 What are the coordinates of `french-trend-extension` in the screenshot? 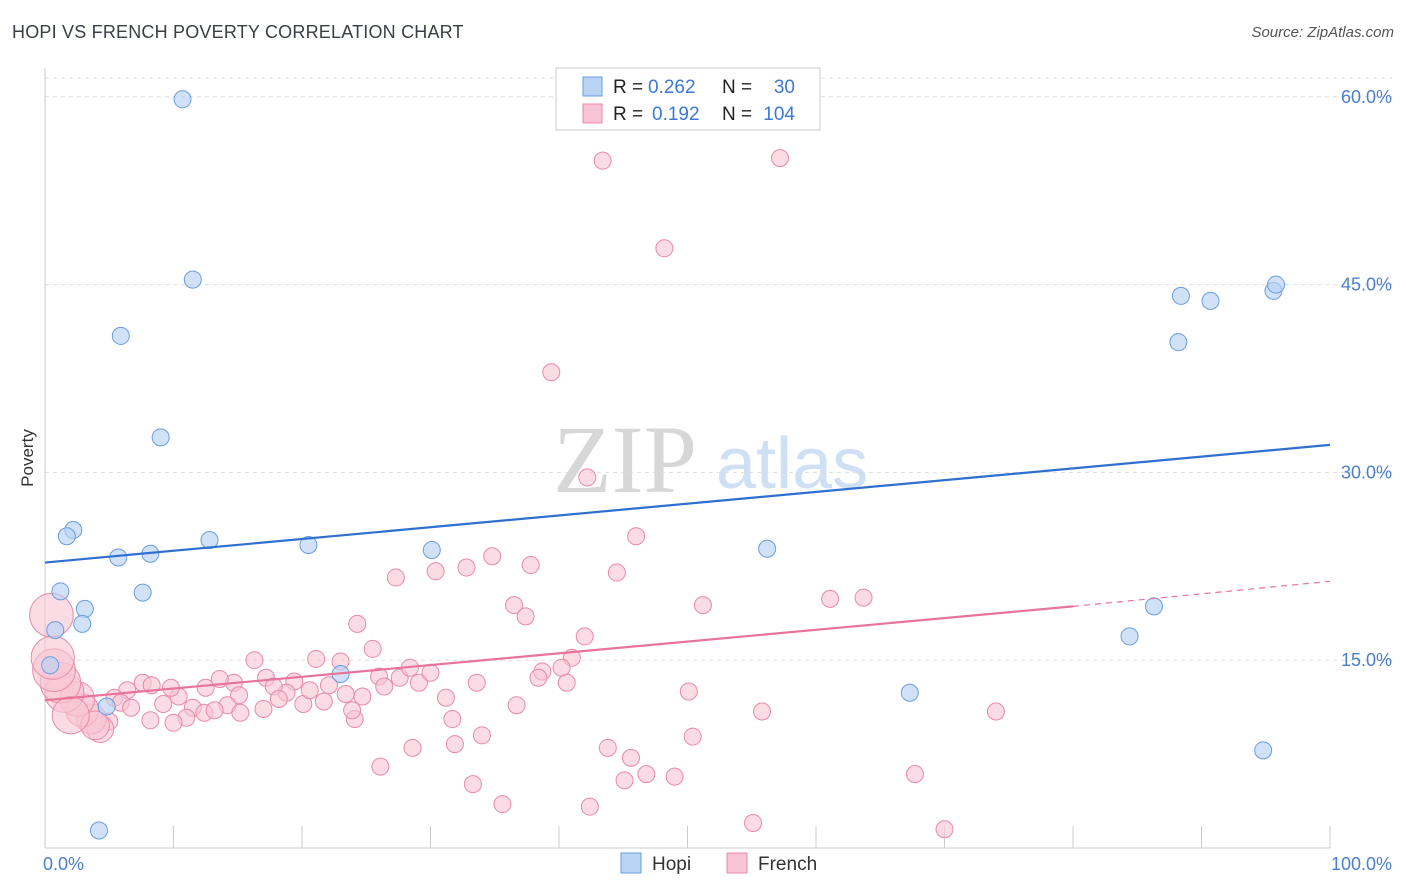 It's located at (1201, 593).